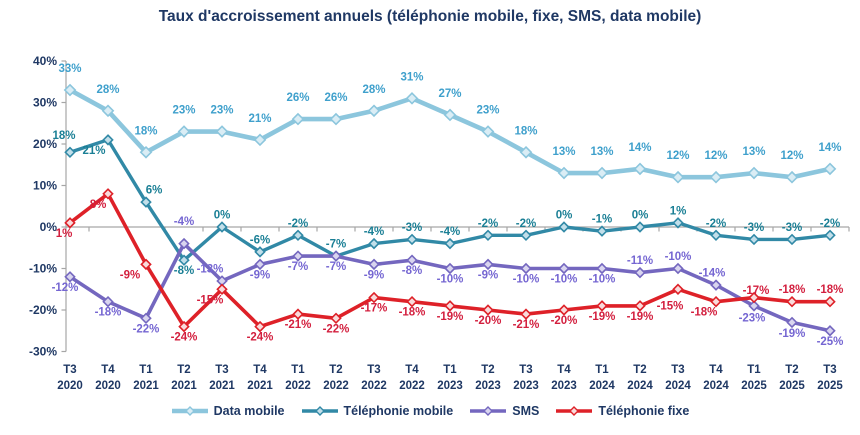 The width and height of the screenshot is (860, 435). I want to click on x-axis-tick-label: T2 2023, so click(488, 378).